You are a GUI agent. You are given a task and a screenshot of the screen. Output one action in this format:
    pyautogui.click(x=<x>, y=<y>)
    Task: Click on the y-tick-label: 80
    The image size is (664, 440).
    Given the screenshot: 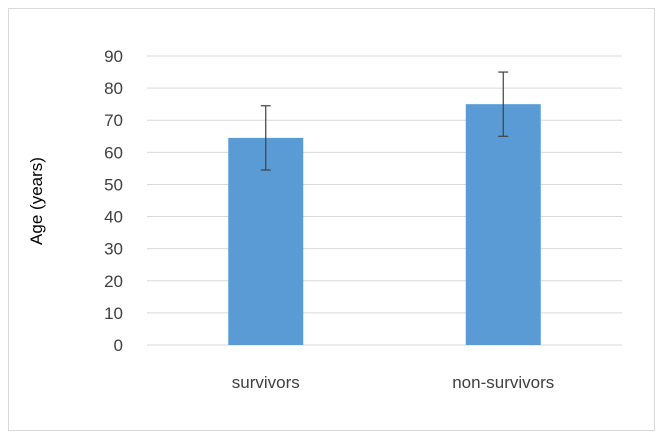 What is the action you would take?
    pyautogui.click(x=113, y=88)
    